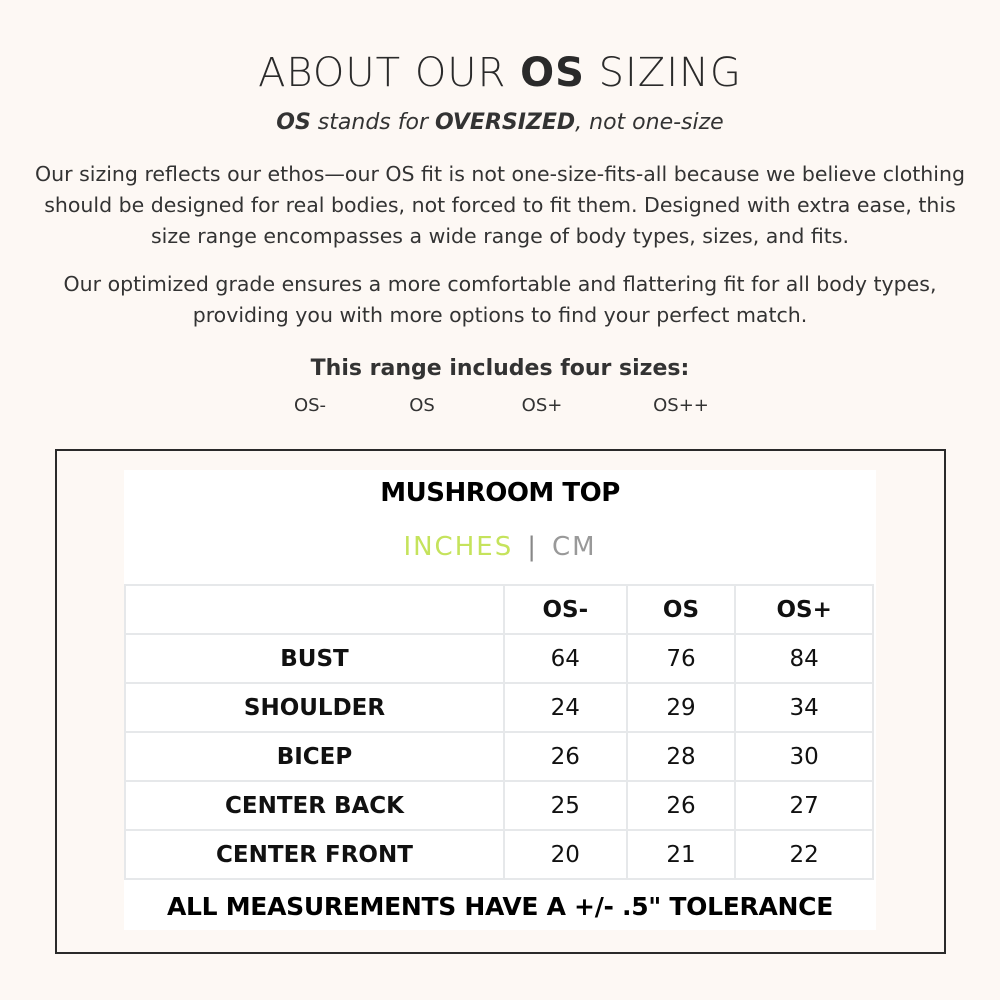 This screenshot has height=1000, width=1000. I want to click on range-heading: This range includes four sizes:, so click(500, 368).